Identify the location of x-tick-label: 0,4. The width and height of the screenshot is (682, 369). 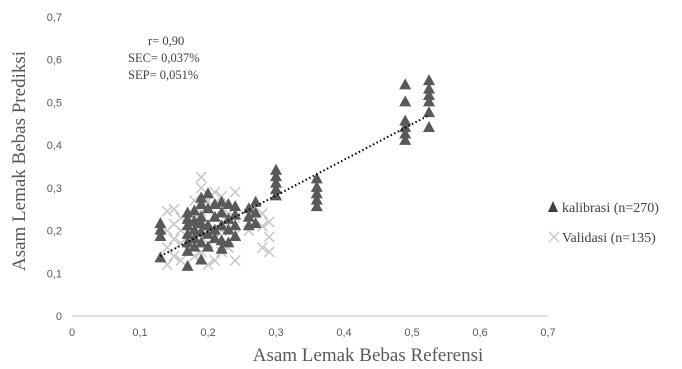
(343, 333).